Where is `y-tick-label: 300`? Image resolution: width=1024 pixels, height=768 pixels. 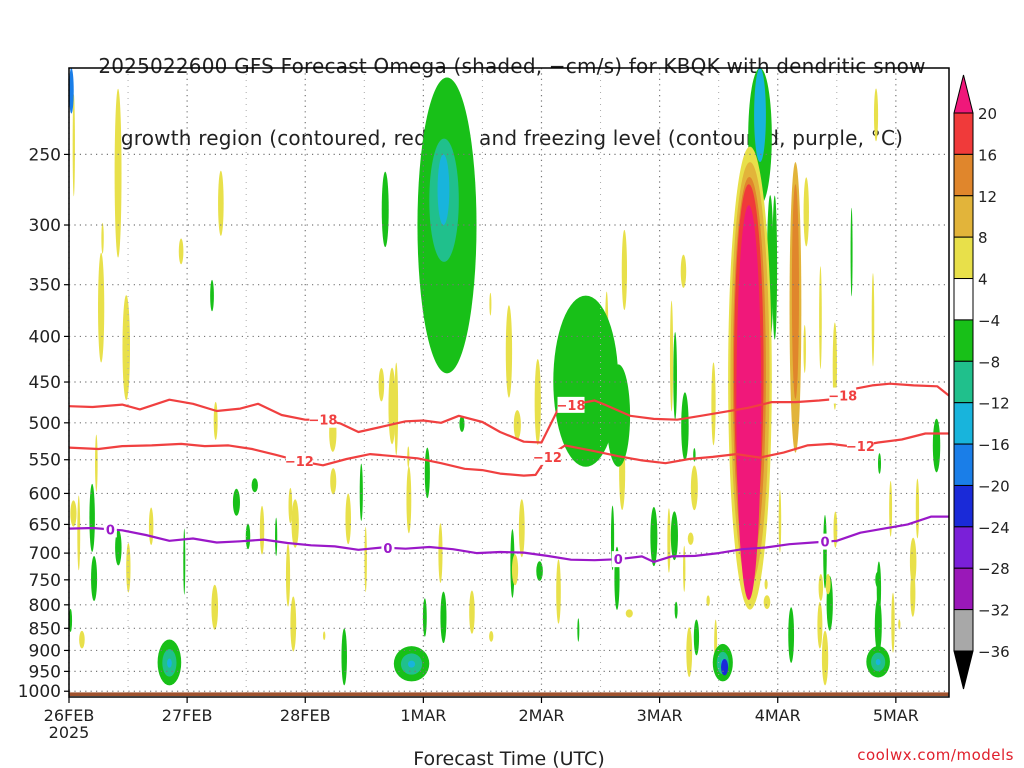
y-tick-label: 300 is located at coordinates (45, 226).